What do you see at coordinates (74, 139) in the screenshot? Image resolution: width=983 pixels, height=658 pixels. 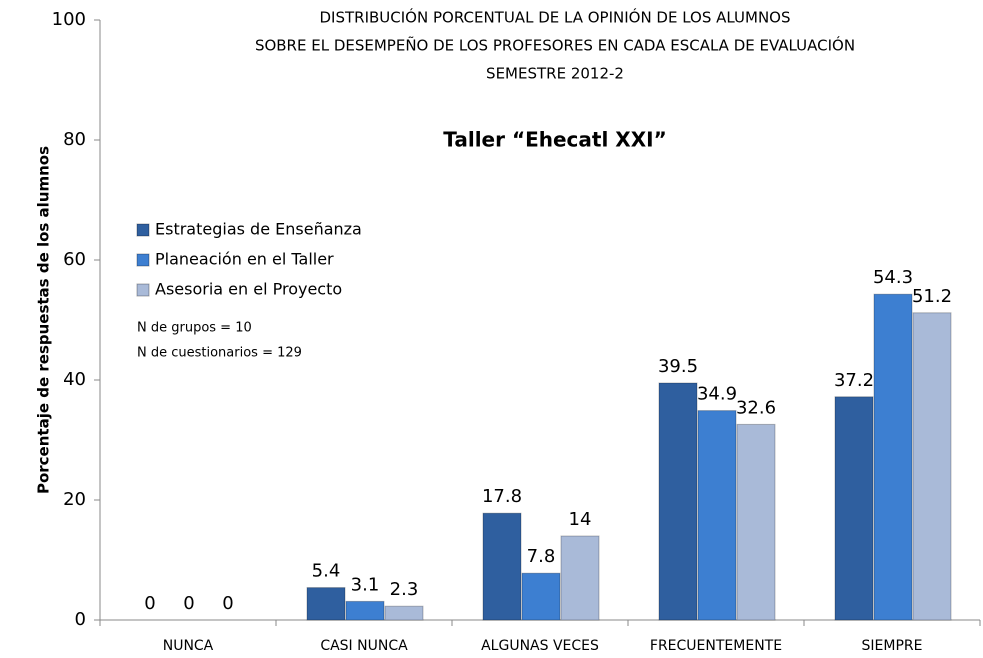 I see `y-tick-label: 80` at bounding box center [74, 139].